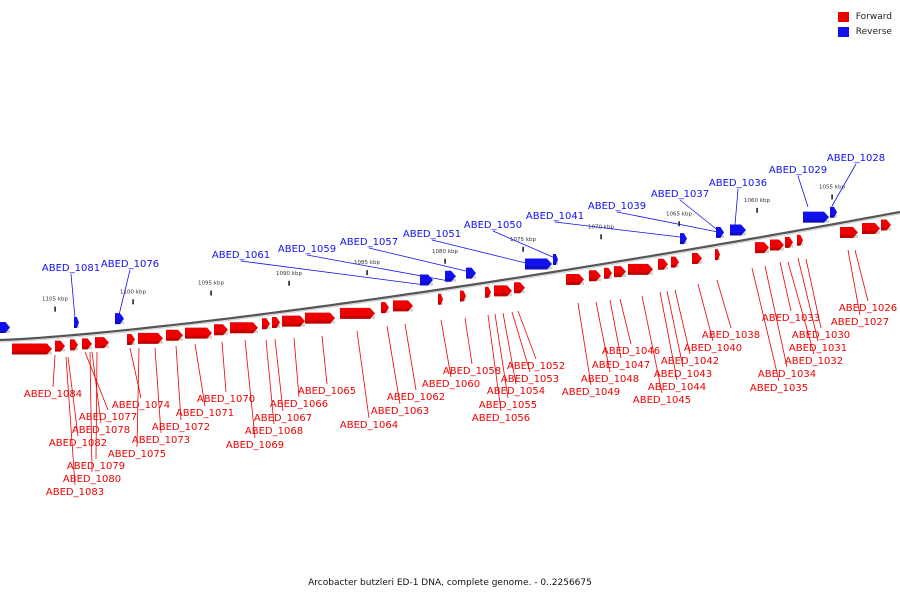 This screenshot has height=600, width=900. I want to click on scale-tick-label: 1085 kbp, so click(367, 263).